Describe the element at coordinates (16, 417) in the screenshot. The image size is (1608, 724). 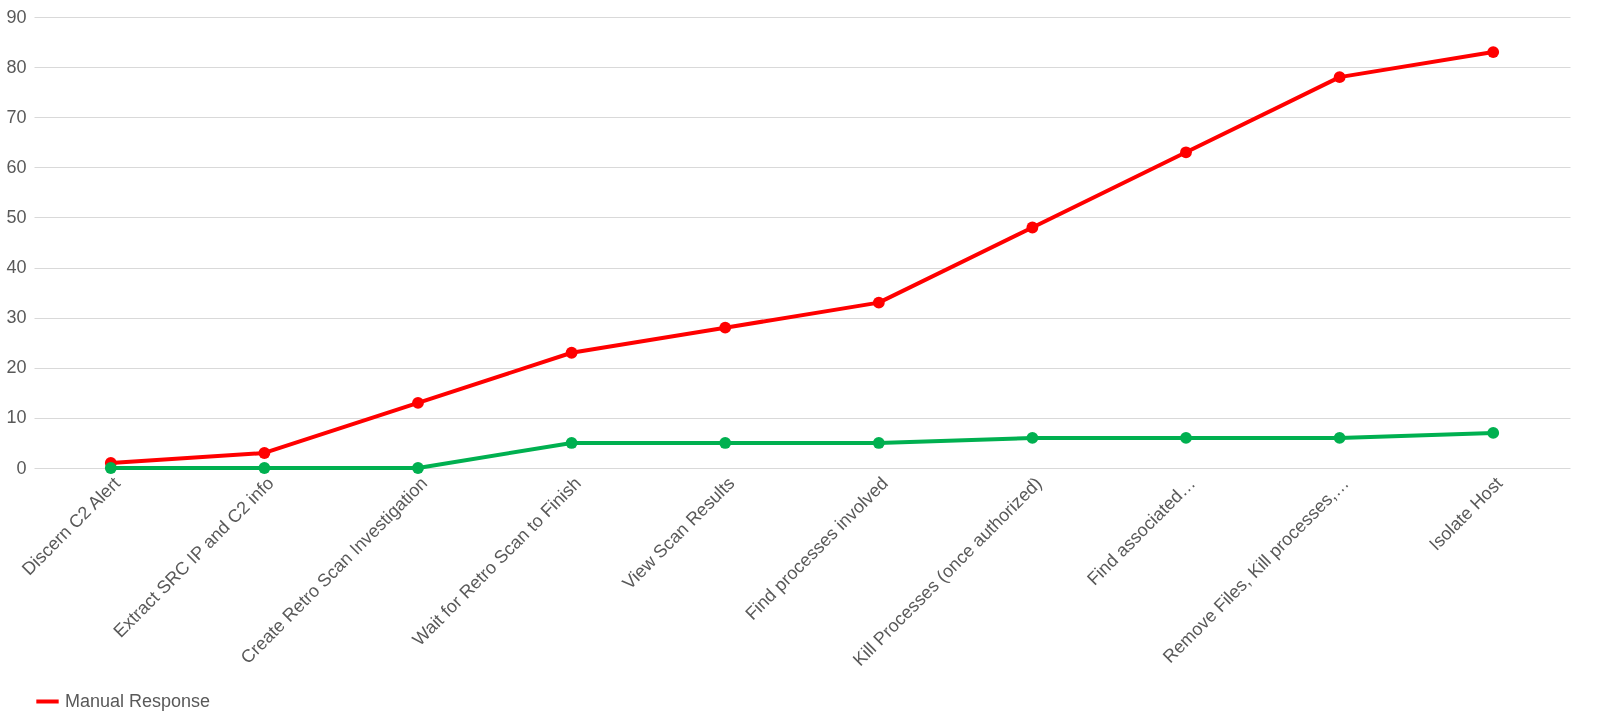
I see `y-tick-label: 10` at that location.